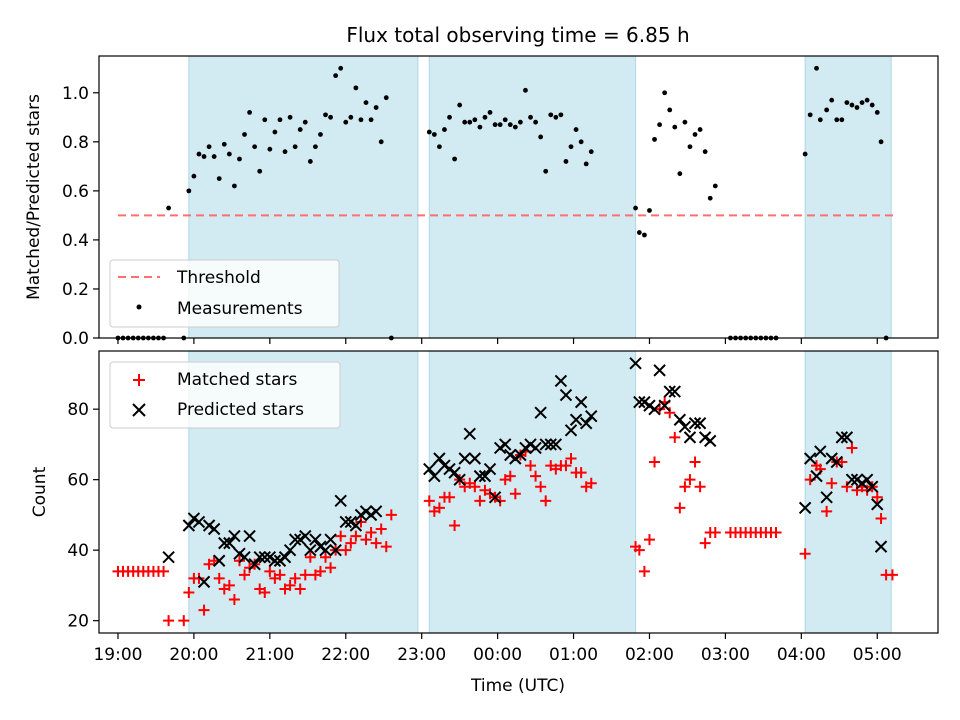 The width and height of the screenshot is (960, 720). Describe the element at coordinates (75, 192) in the screenshot. I see `y-tick-label: 0.6` at that location.